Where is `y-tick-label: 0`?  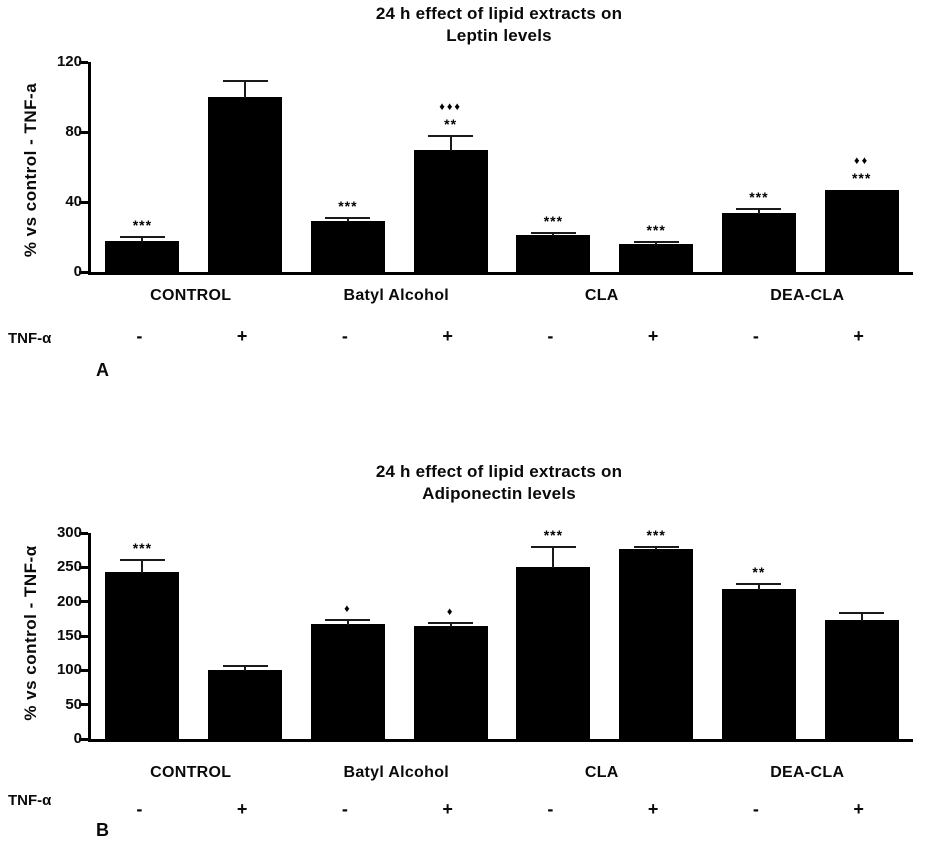
y-tick-label: 0 is located at coordinates (77, 271).